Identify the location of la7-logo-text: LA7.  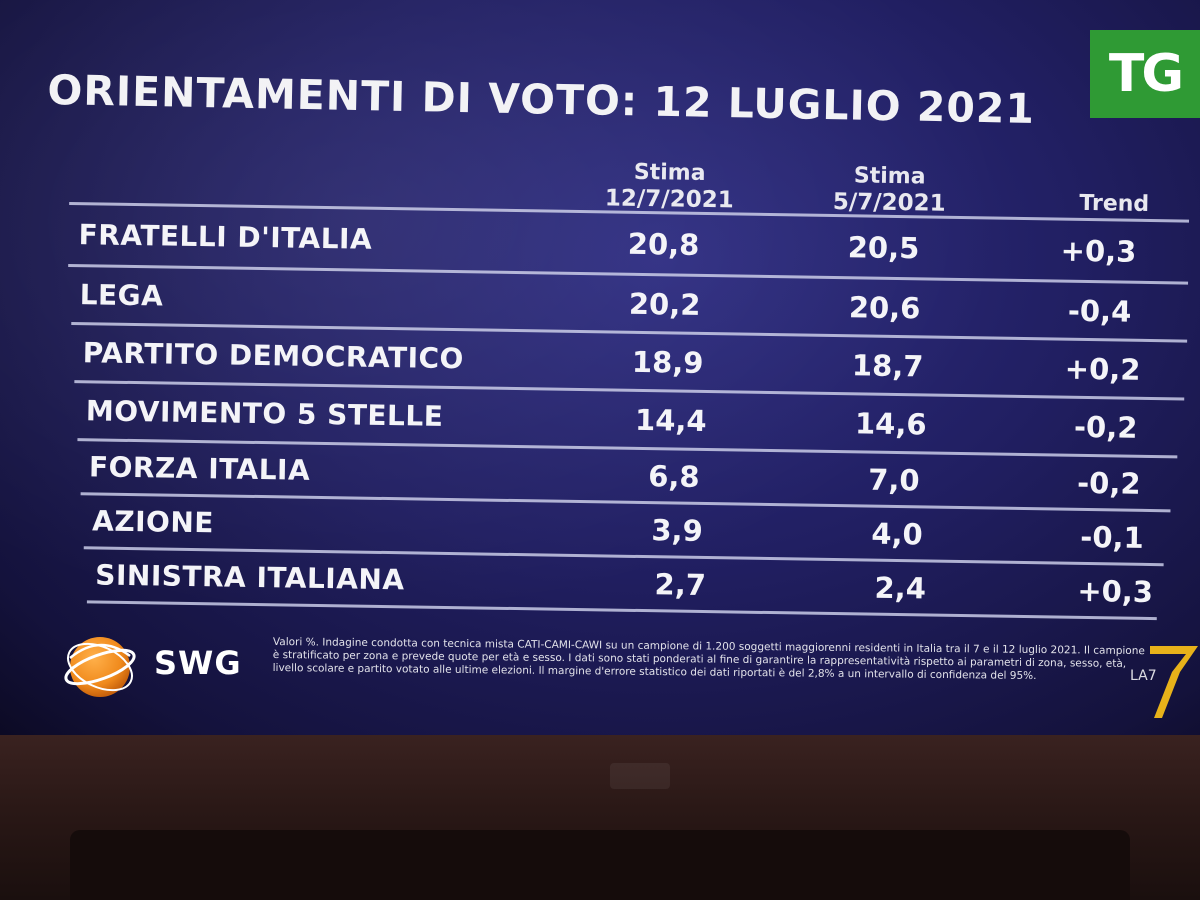
(1143, 676).